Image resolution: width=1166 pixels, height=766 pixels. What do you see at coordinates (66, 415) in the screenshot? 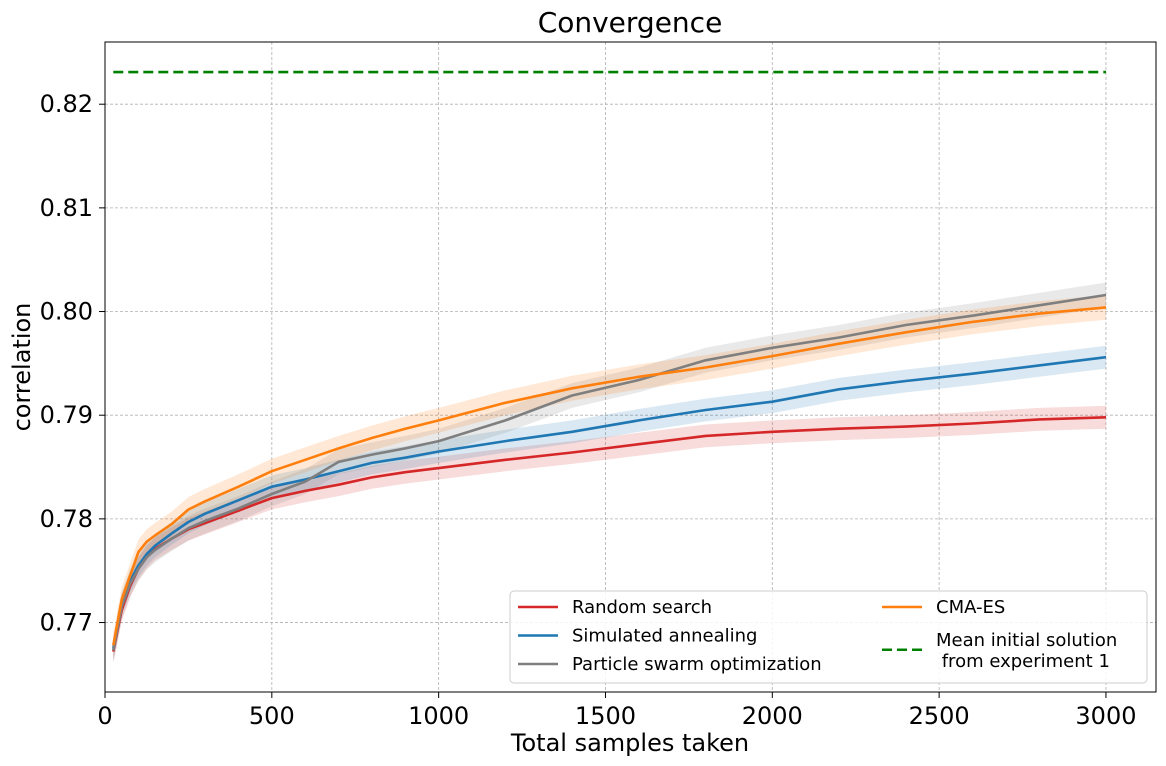
I see `y-tick-label: 0.79` at bounding box center [66, 415].